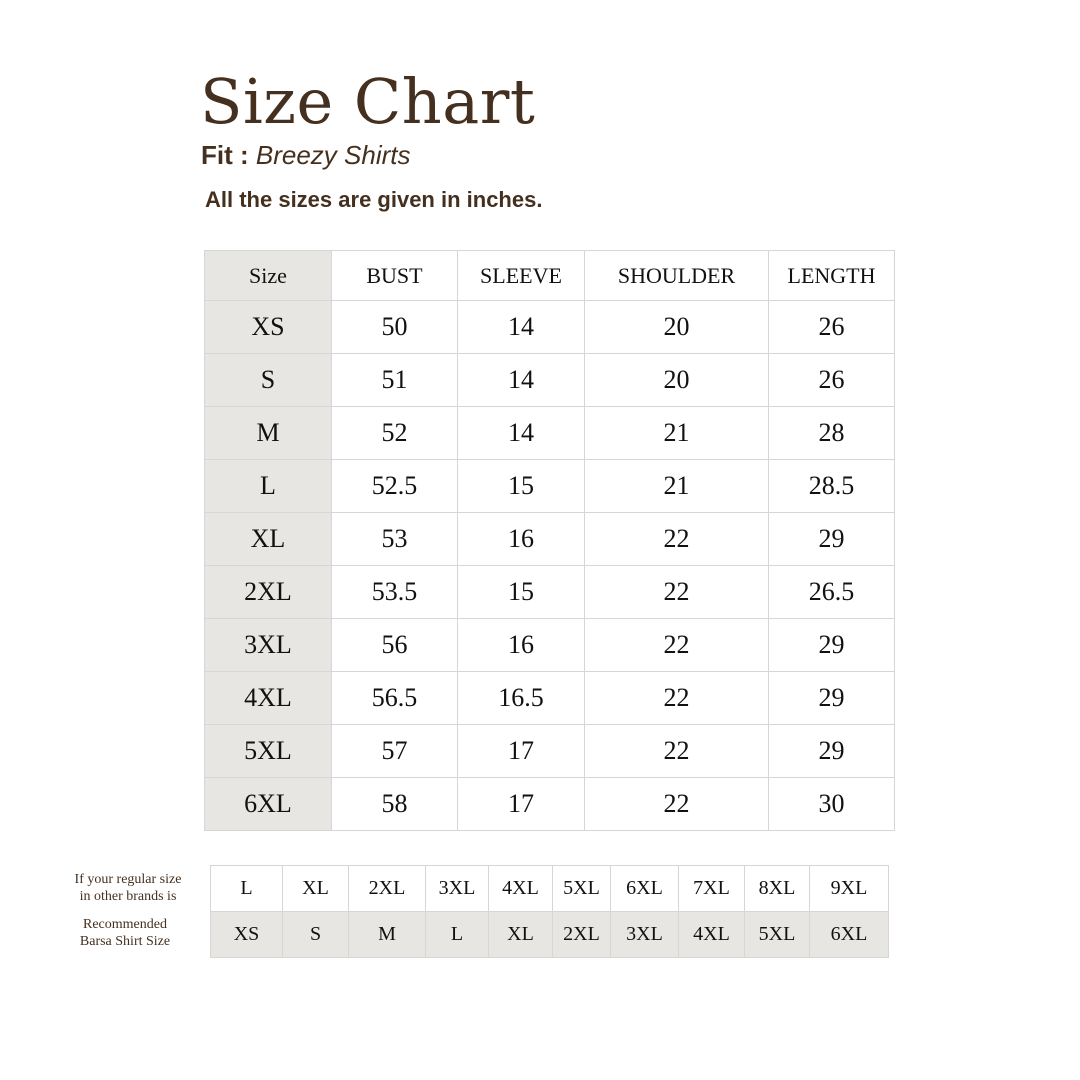  Describe the element at coordinates (246, 934) in the screenshot. I see `recommended-size-cell: XS` at that location.